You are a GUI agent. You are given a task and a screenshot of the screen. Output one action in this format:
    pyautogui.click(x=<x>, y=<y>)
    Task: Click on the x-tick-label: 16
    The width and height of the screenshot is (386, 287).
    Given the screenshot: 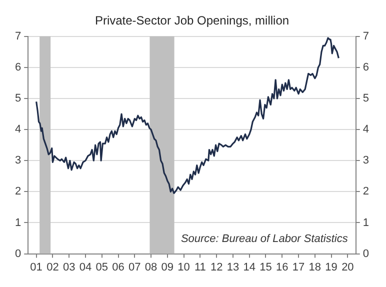 What is the action you would take?
    pyautogui.click(x=282, y=267)
    